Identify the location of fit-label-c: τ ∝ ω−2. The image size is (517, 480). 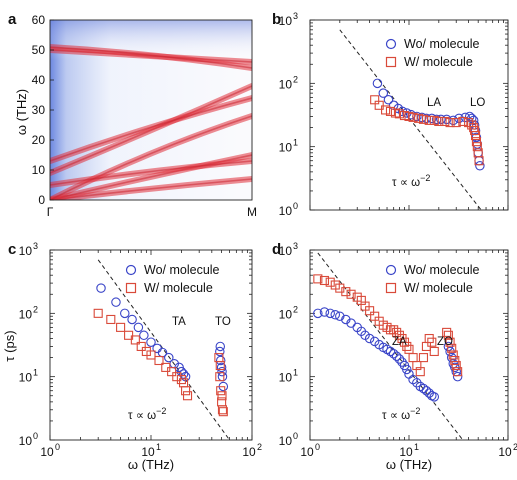
(147, 414).